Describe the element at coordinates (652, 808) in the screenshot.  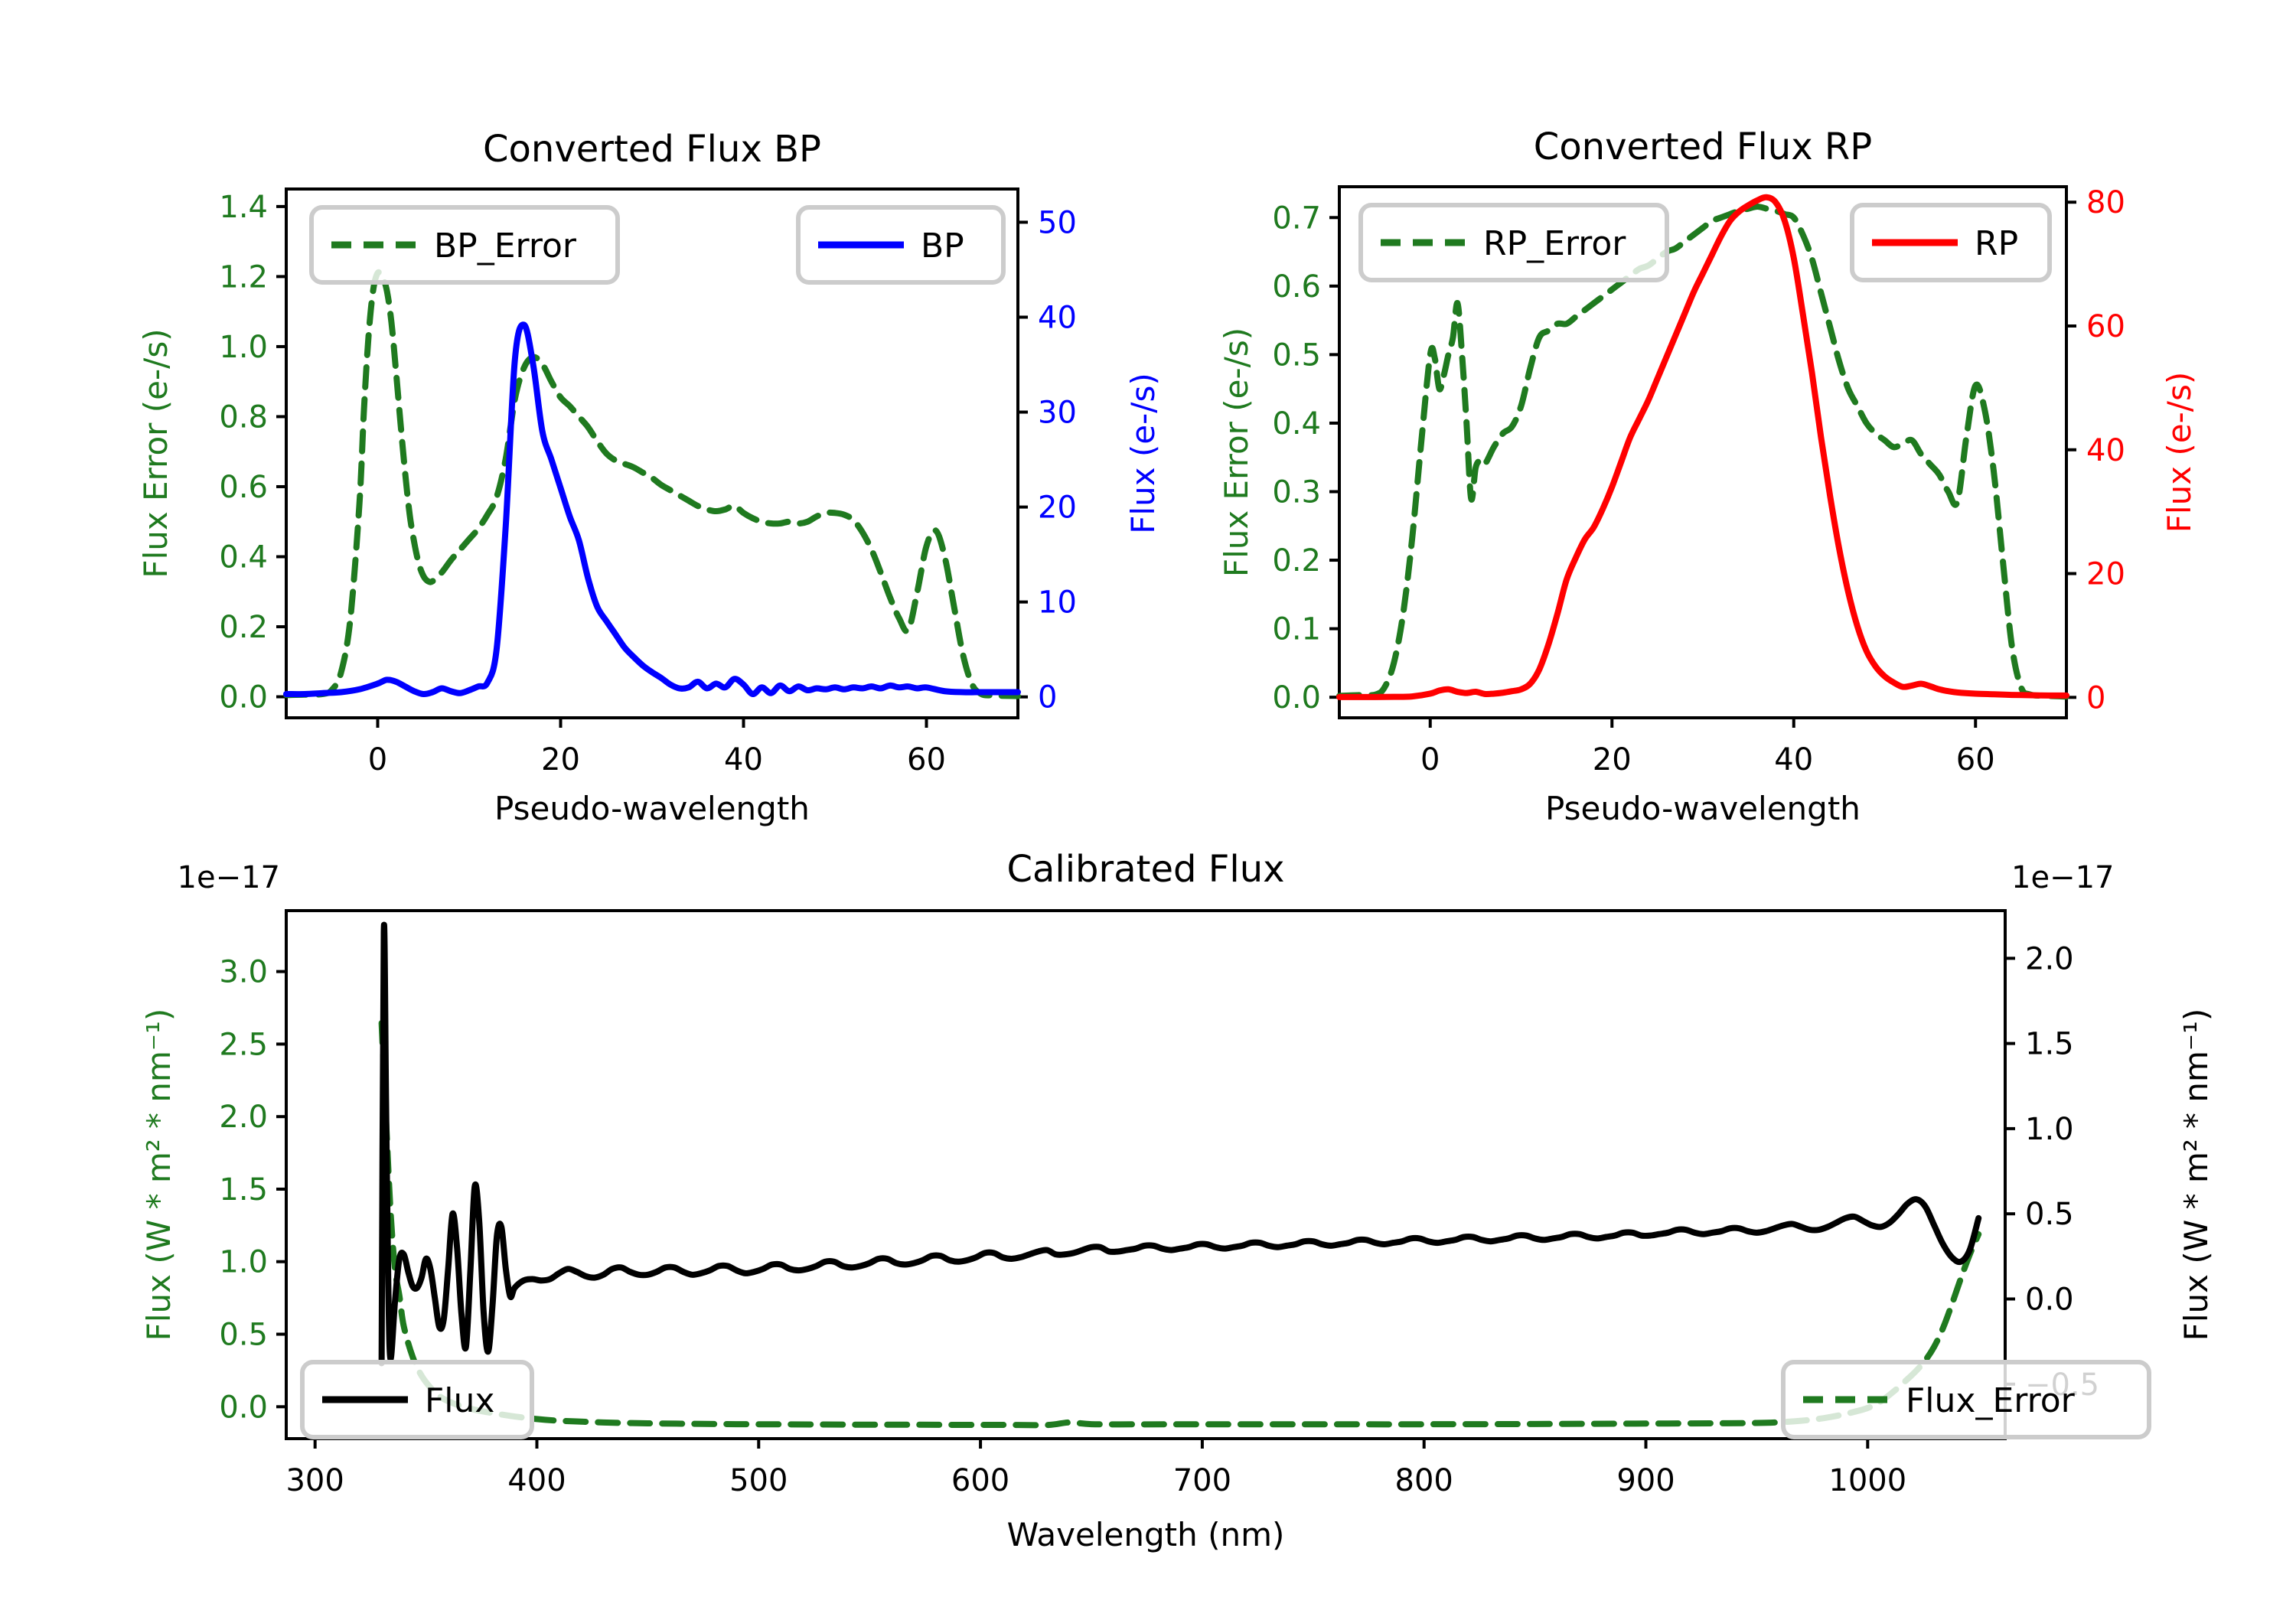
I see `bp-xlabel: Pseudo-wavelength` at that location.